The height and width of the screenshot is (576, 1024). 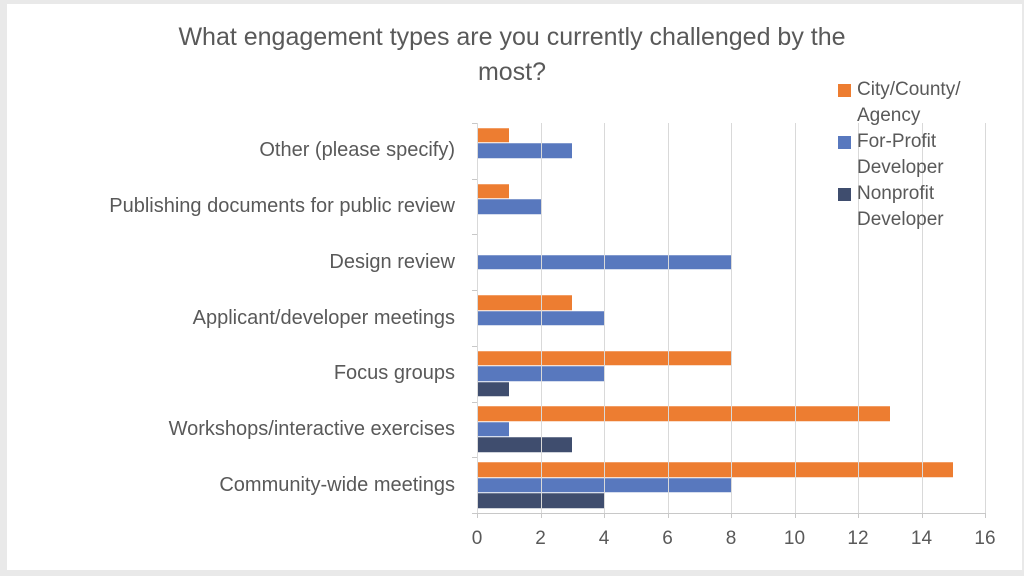 What do you see at coordinates (731, 538) in the screenshot?
I see `x-axis-tick-label-8: 8` at bounding box center [731, 538].